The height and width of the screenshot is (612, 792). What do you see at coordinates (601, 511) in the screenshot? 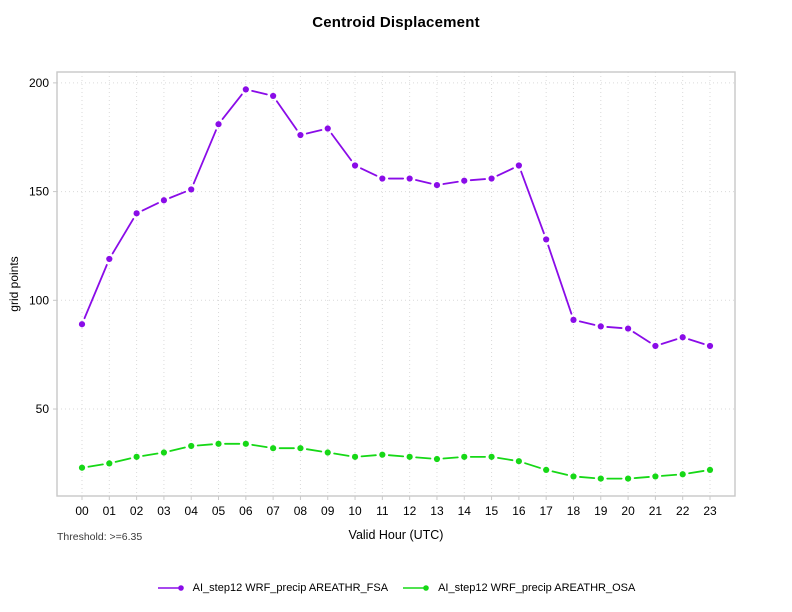
I see `x-tick-label-19: 19` at bounding box center [601, 511].